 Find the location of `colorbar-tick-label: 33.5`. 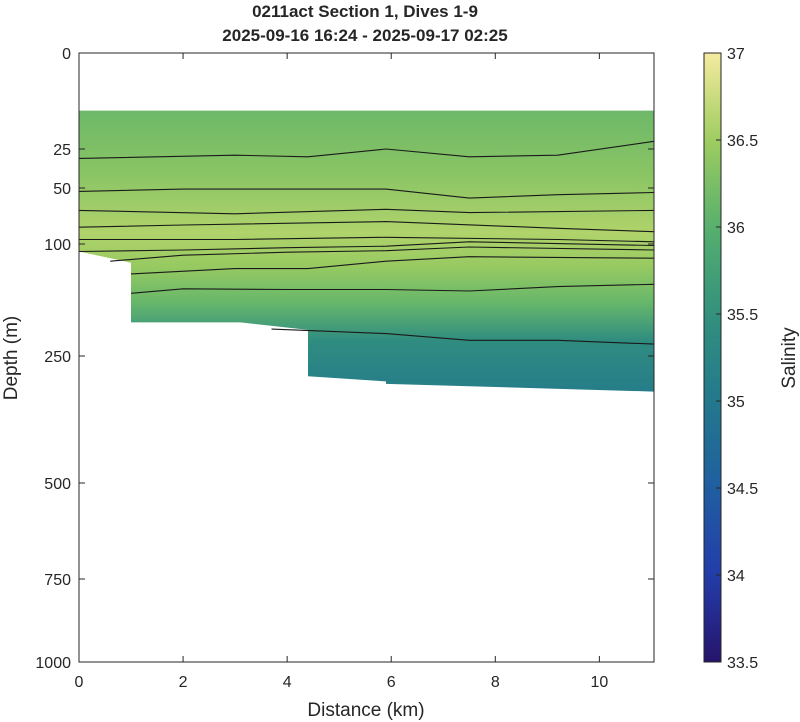

colorbar-tick-label: 33.5 is located at coordinates (742, 663).